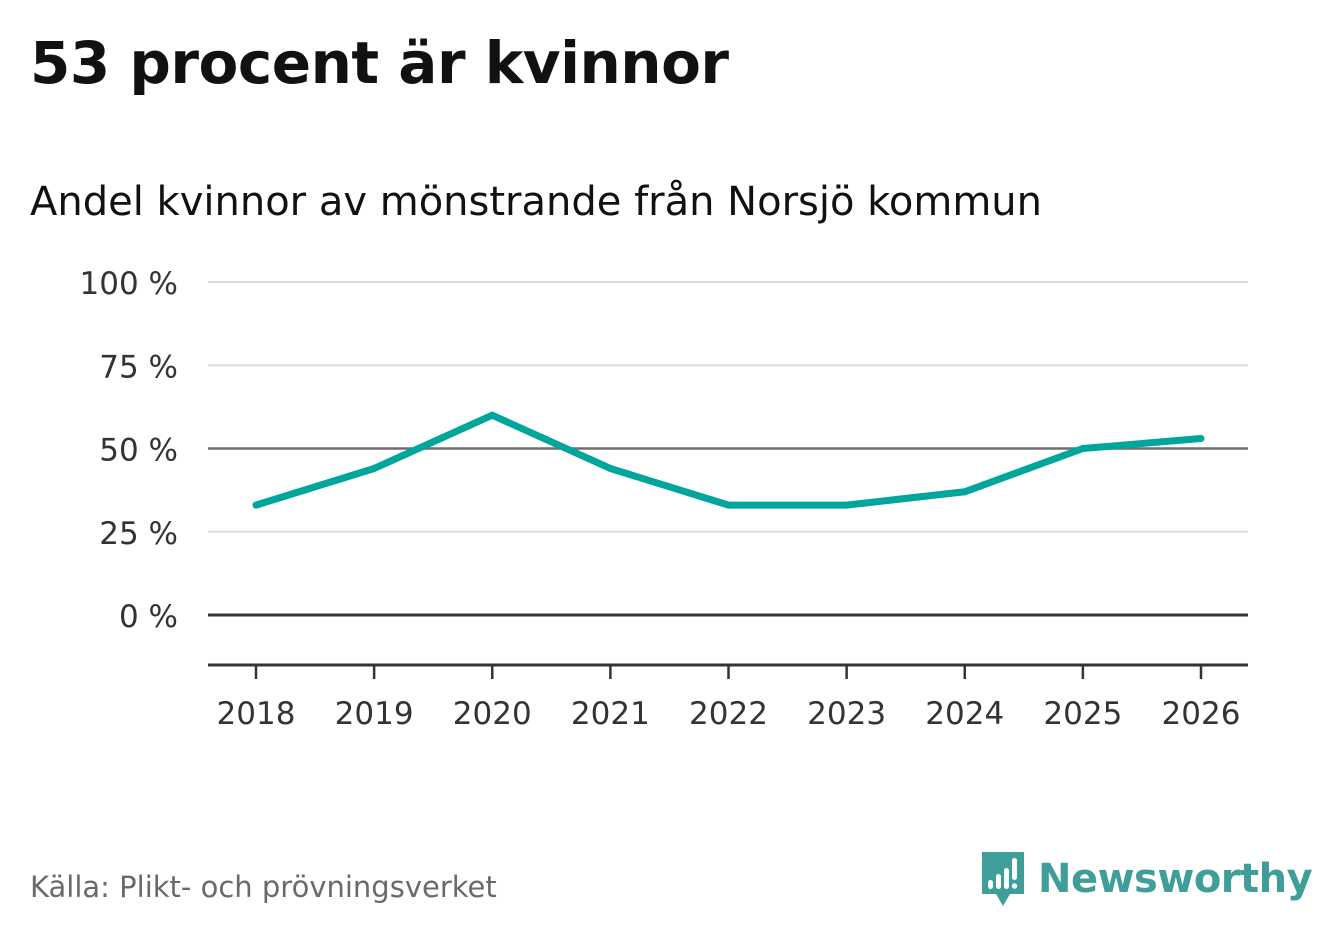 The image size is (1322, 939). I want to click on x-tick-label: 2021, so click(610, 714).